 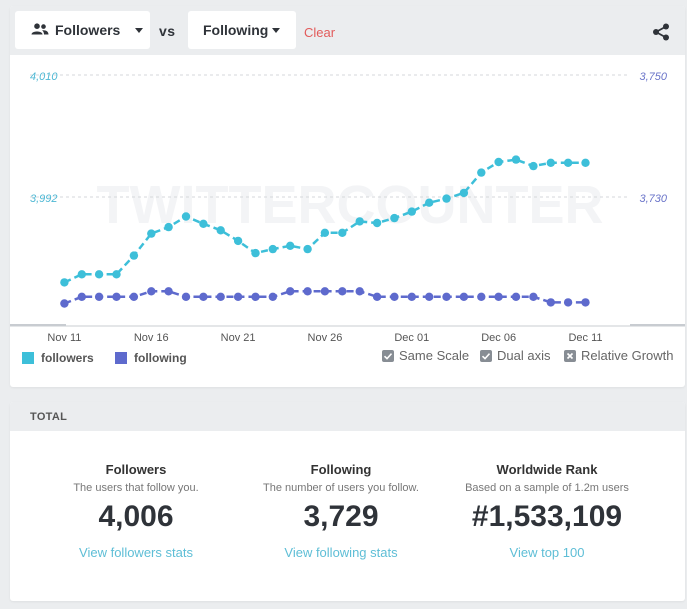 What do you see at coordinates (350, 205) in the screenshot?
I see `watermark: TWITTERCOUNTER` at bounding box center [350, 205].